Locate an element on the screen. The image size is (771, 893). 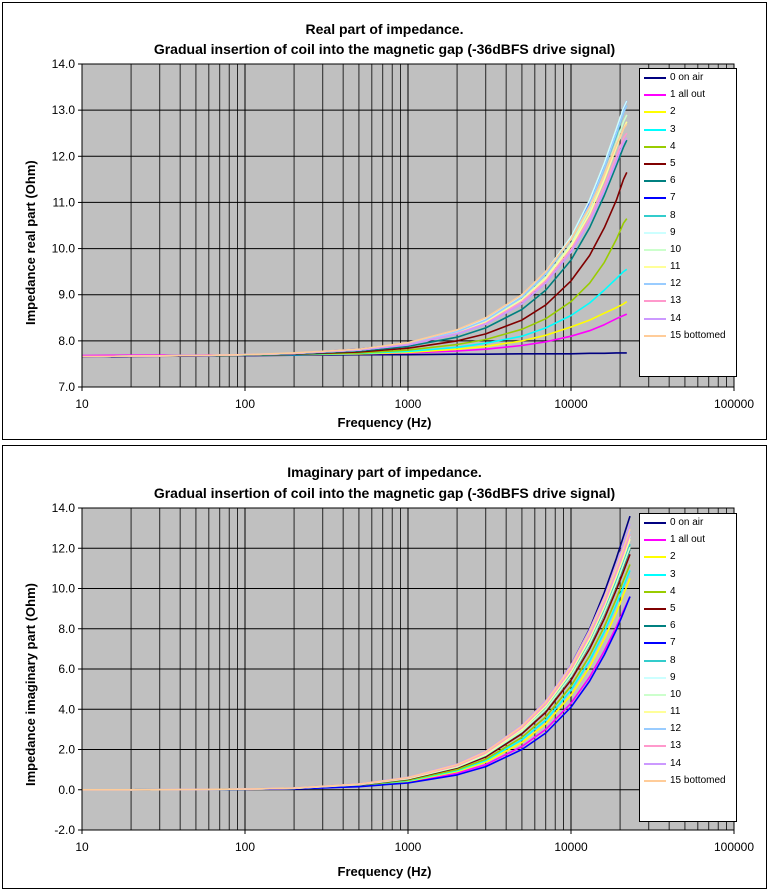
legend-item: 2 is located at coordinates (688, 556).